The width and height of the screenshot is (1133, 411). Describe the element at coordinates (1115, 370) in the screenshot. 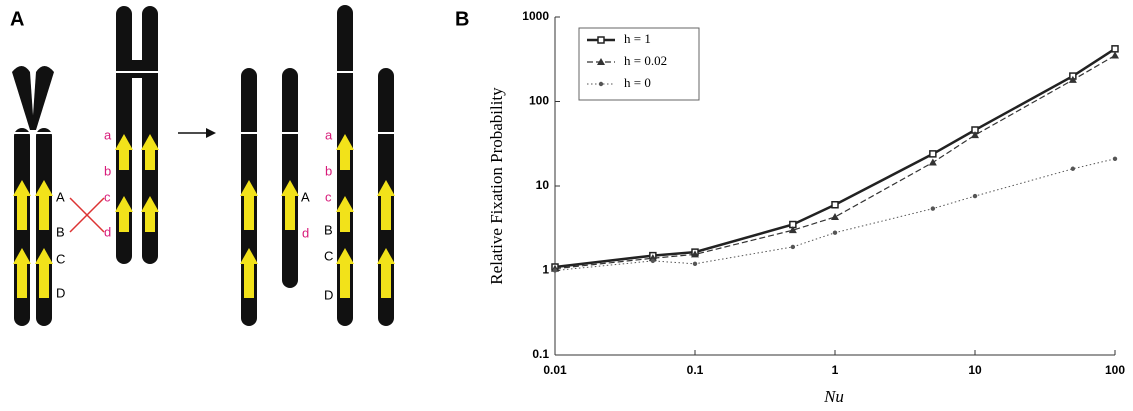

I see `x-tick-label: 100` at that location.